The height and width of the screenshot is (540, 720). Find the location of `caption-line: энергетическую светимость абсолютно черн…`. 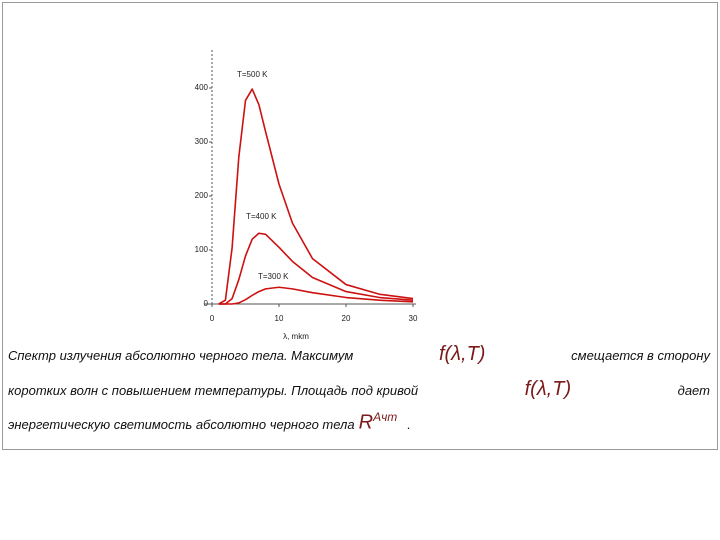

caption-line: энергетическую светимость абсолютно черн… is located at coordinates (359, 422).